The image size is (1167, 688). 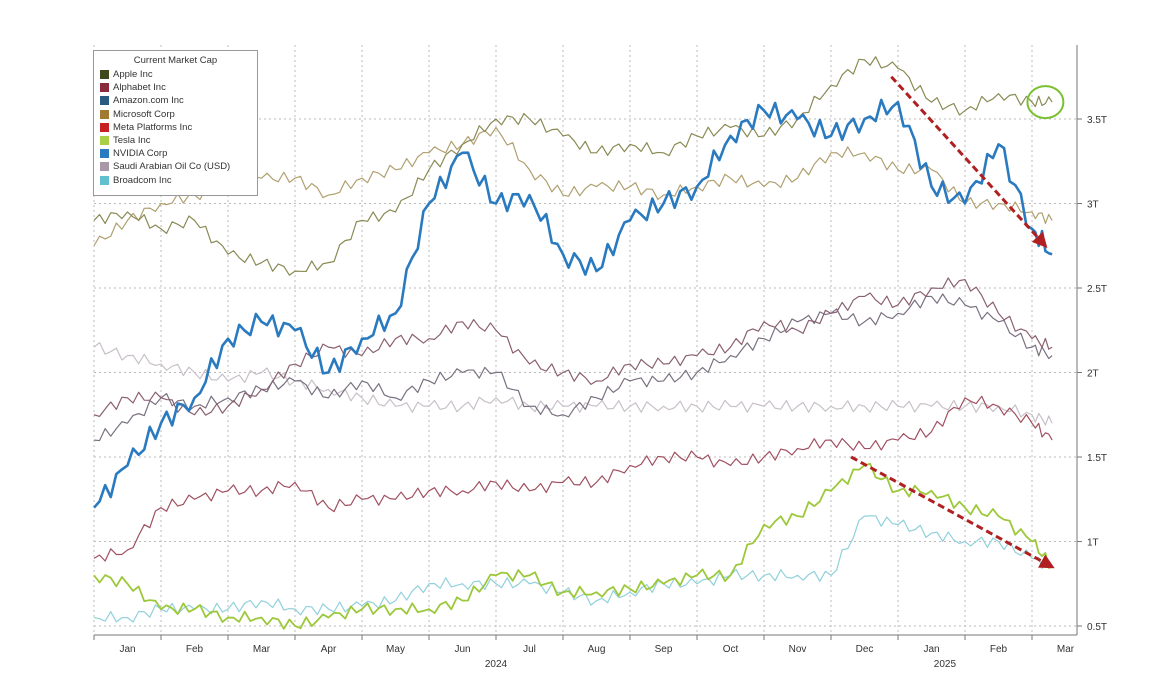 What do you see at coordinates (462, 649) in the screenshot?
I see `x-tick-label: Jun` at bounding box center [462, 649].